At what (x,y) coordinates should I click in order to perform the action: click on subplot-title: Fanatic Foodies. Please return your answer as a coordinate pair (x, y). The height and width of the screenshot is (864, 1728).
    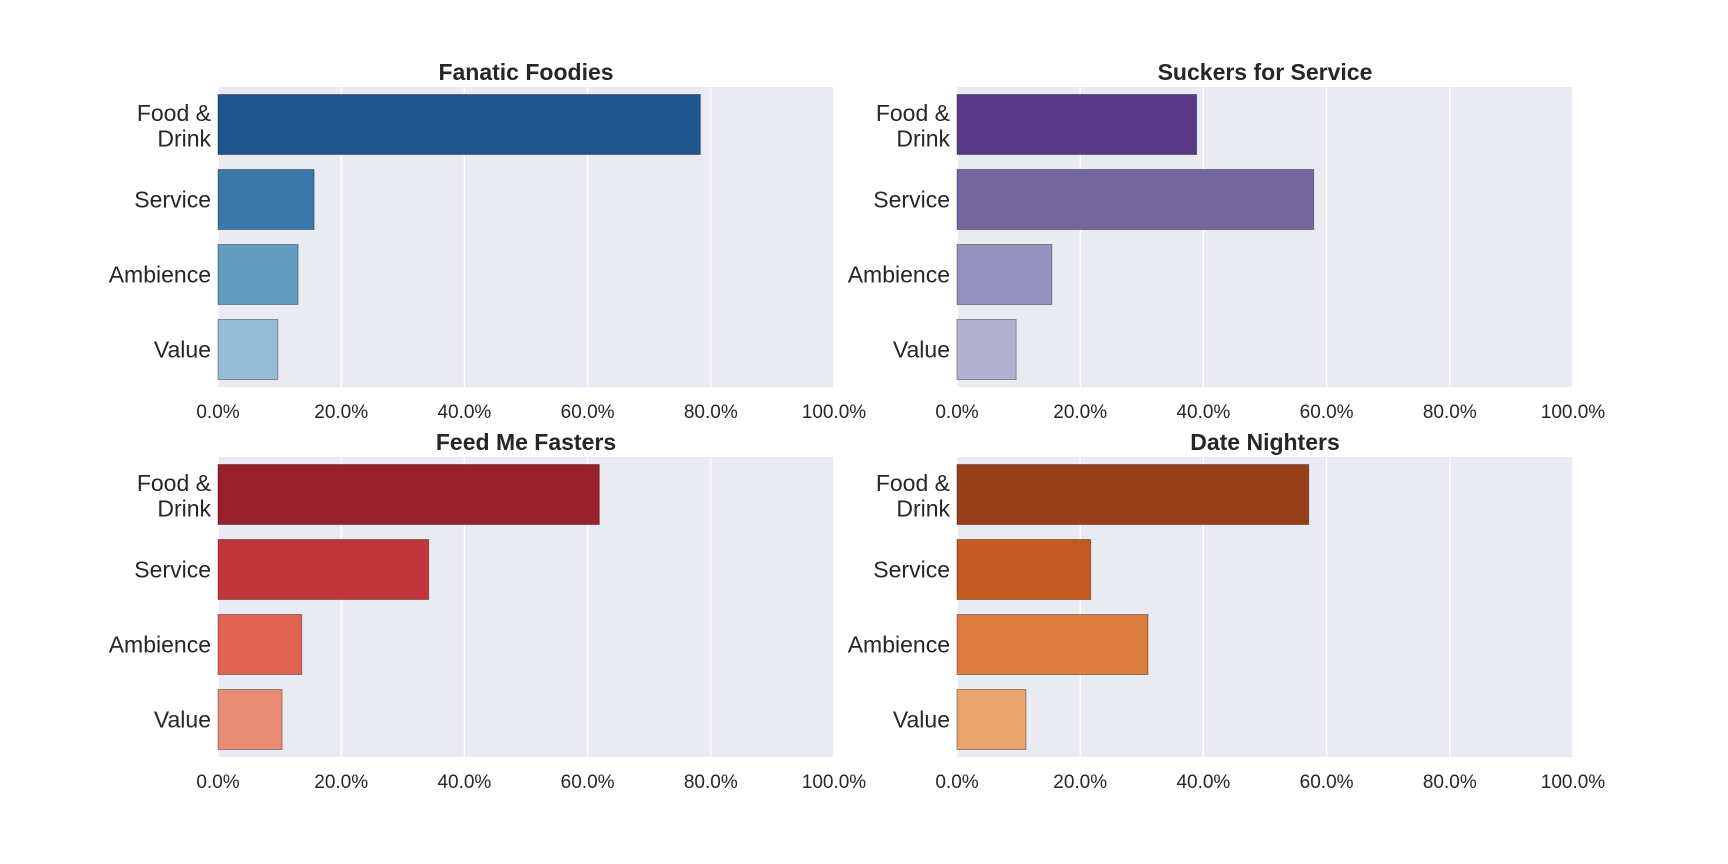
    Looking at the image, I should click on (525, 72).